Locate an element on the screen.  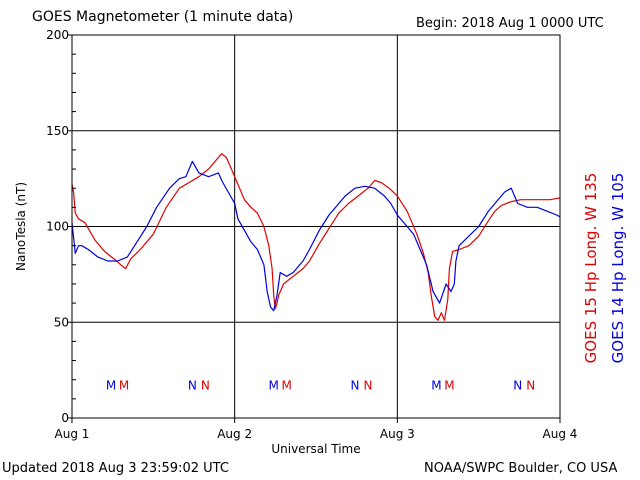
y-tick-label: 0 is located at coordinates (65, 418).